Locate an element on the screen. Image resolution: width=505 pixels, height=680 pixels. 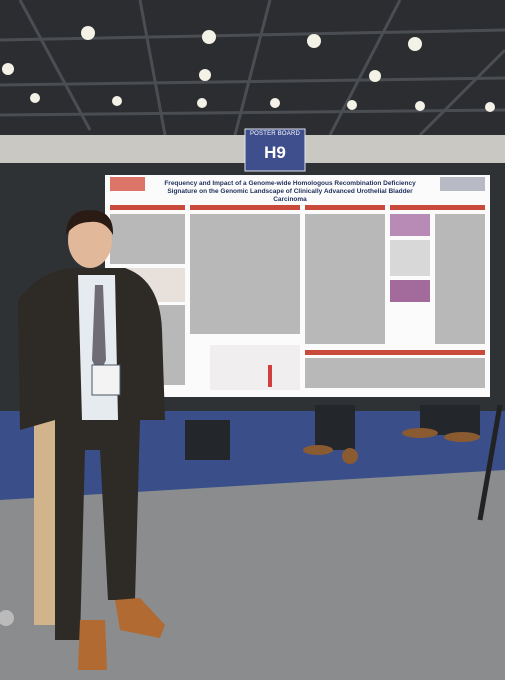
can is located at coordinates (7, 618).